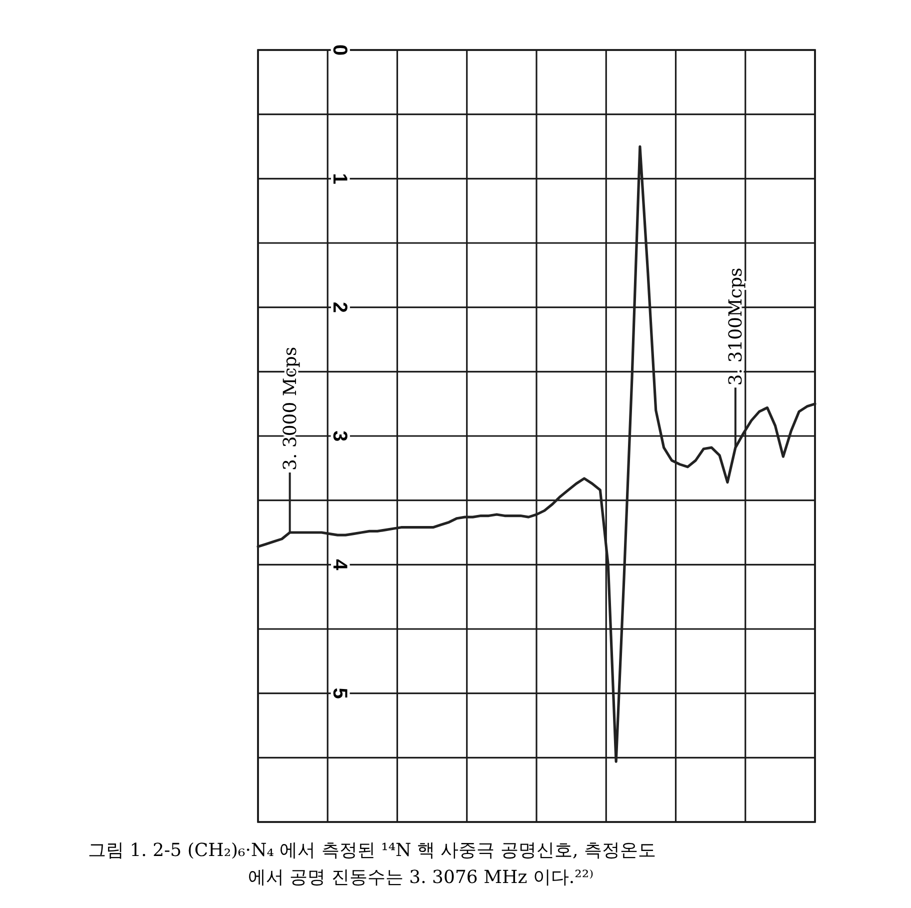 The image size is (911, 908). Describe the element at coordinates (339, 307) in the screenshot. I see `y-tick-label: 2` at that location.